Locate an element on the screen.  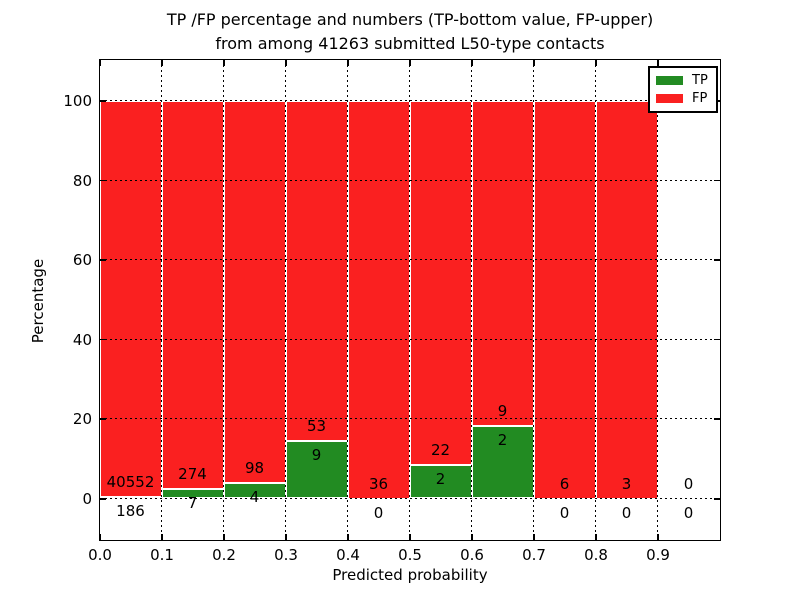
x-axis-label: Predicted probability is located at coordinates (410, 575).